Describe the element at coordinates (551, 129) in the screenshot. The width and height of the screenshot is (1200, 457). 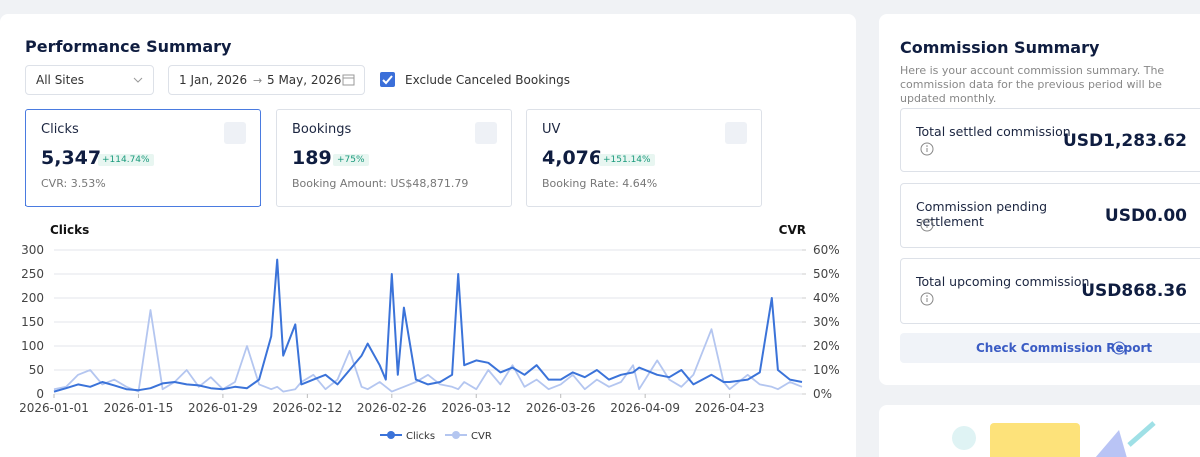
I see `card-label: UV` at that location.